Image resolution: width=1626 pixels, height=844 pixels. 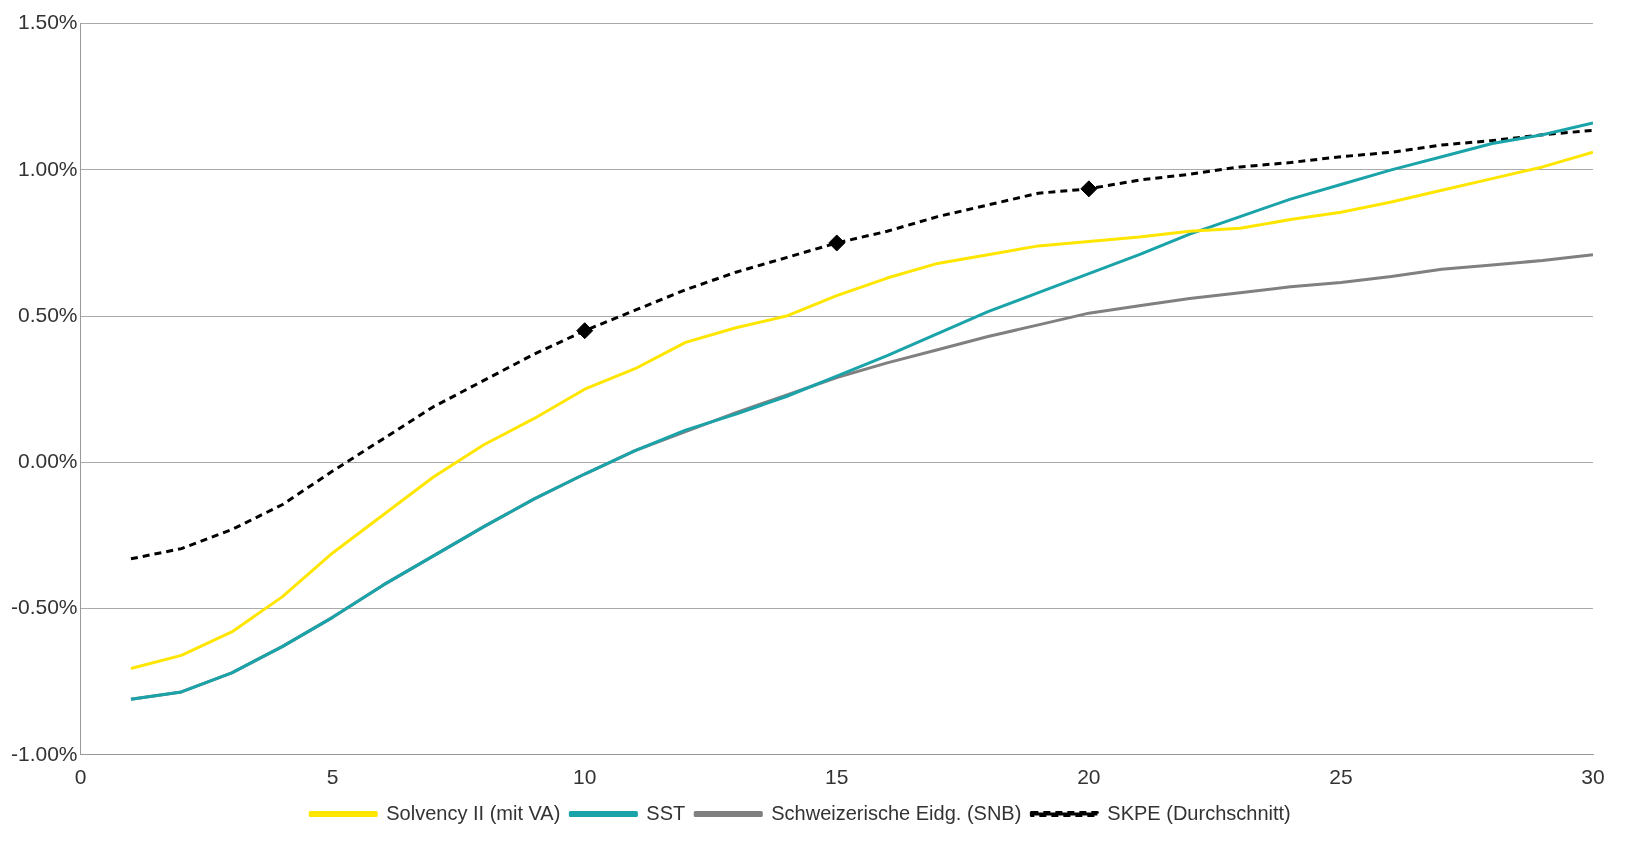 What do you see at coordinates (44, 753) in the screenshot?
I see `y-tick-label: -1.00%` at bounding box center [44, 753].